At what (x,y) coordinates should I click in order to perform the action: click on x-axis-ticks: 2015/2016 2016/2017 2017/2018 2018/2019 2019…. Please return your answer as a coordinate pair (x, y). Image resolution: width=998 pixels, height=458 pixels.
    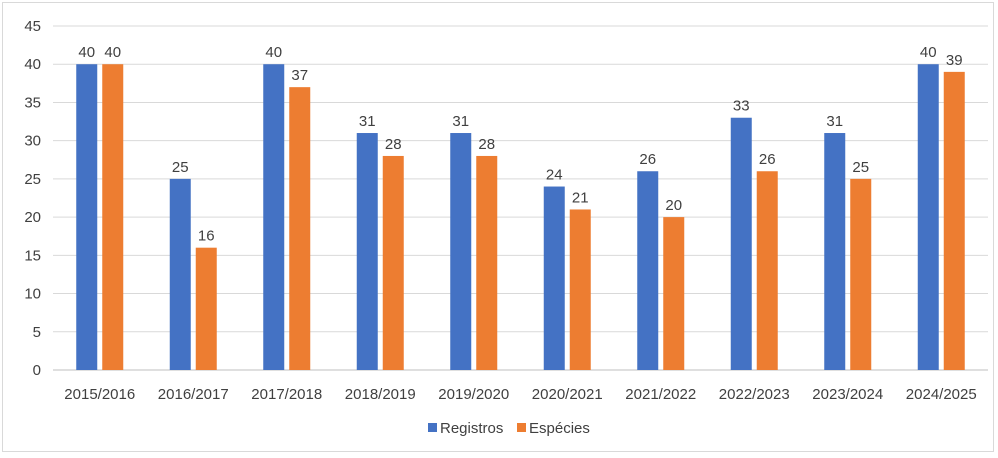
    Looking at the image, I should click on (520, 394).